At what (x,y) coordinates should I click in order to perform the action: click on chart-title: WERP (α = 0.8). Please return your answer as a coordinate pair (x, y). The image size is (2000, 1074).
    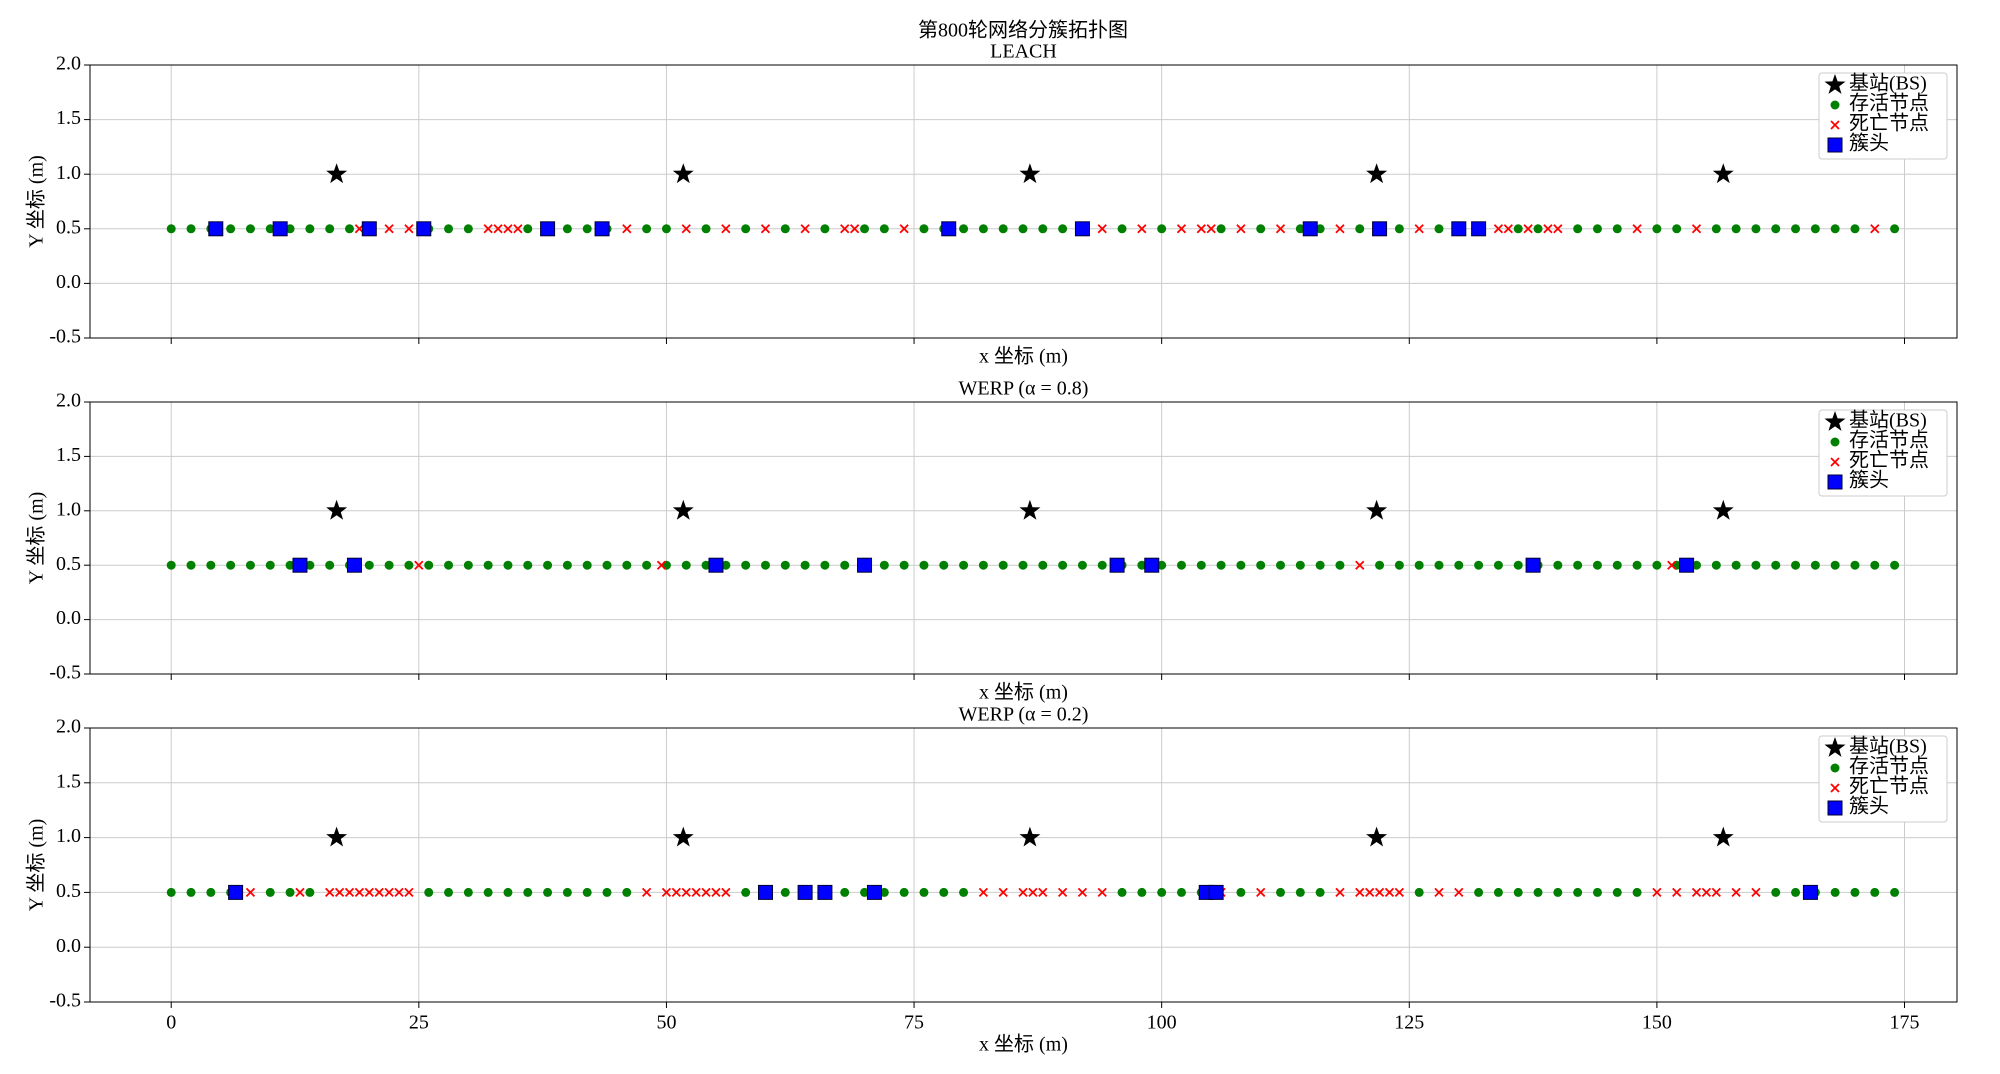
    Looking at the image, I should click on (1024, 389).